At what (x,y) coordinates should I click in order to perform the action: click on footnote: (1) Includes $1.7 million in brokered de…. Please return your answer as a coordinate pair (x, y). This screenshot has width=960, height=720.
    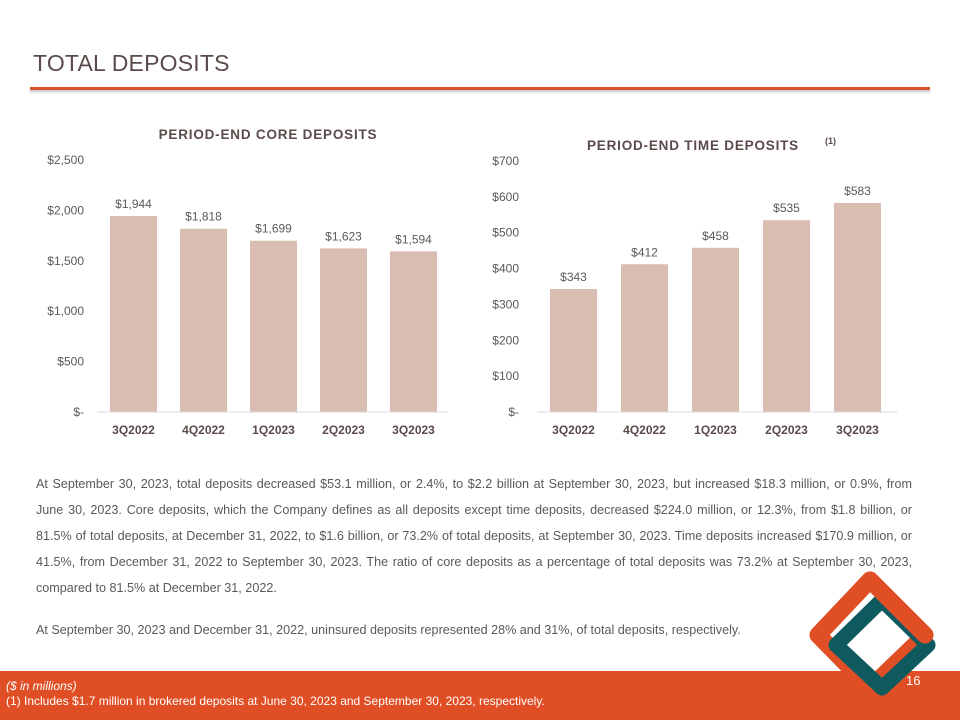
    Looking at the image, I should click on (275, 701).